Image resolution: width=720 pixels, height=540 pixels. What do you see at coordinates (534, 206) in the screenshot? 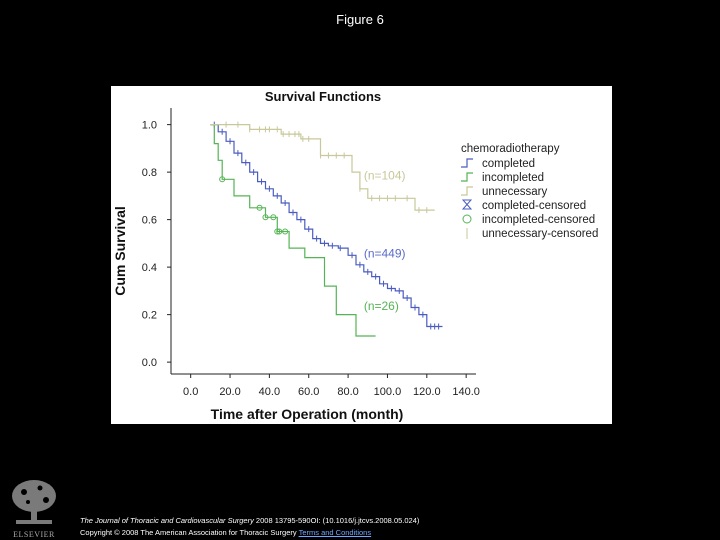
I see `legend-label: completed-censored` at bounding box center [534, 206].